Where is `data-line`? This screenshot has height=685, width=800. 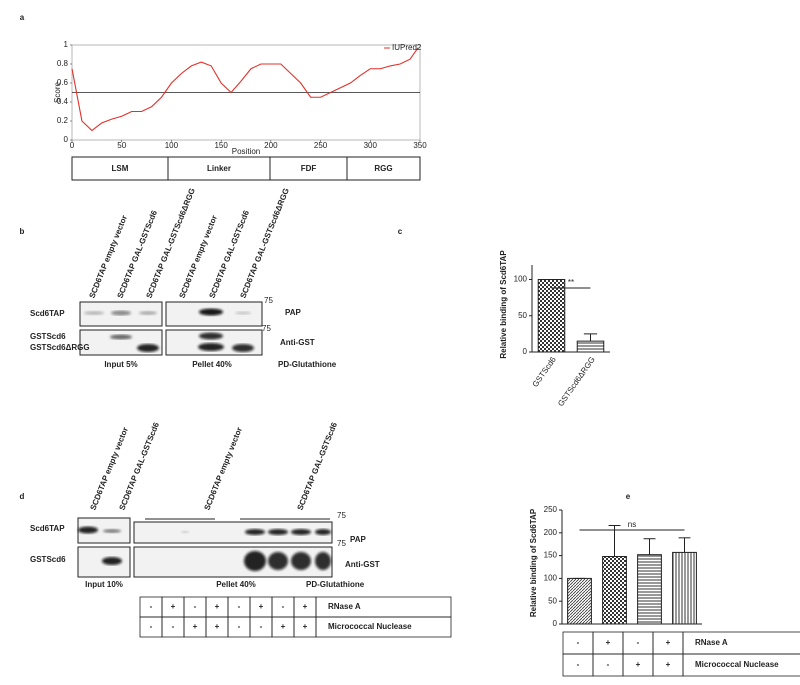 data-line is located at coordinates (245, 89).